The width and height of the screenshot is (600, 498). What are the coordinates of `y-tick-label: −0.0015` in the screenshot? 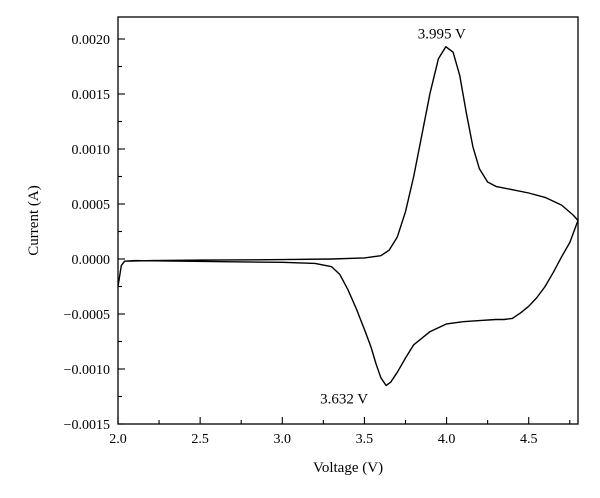 It's located at (87, 425).